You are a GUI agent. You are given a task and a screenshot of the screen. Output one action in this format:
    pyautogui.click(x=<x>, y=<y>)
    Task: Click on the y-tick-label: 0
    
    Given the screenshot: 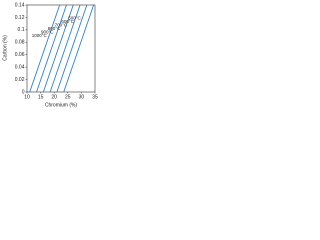 What is the action you would take?
    pyautogui.click(x=23, y=92)
    